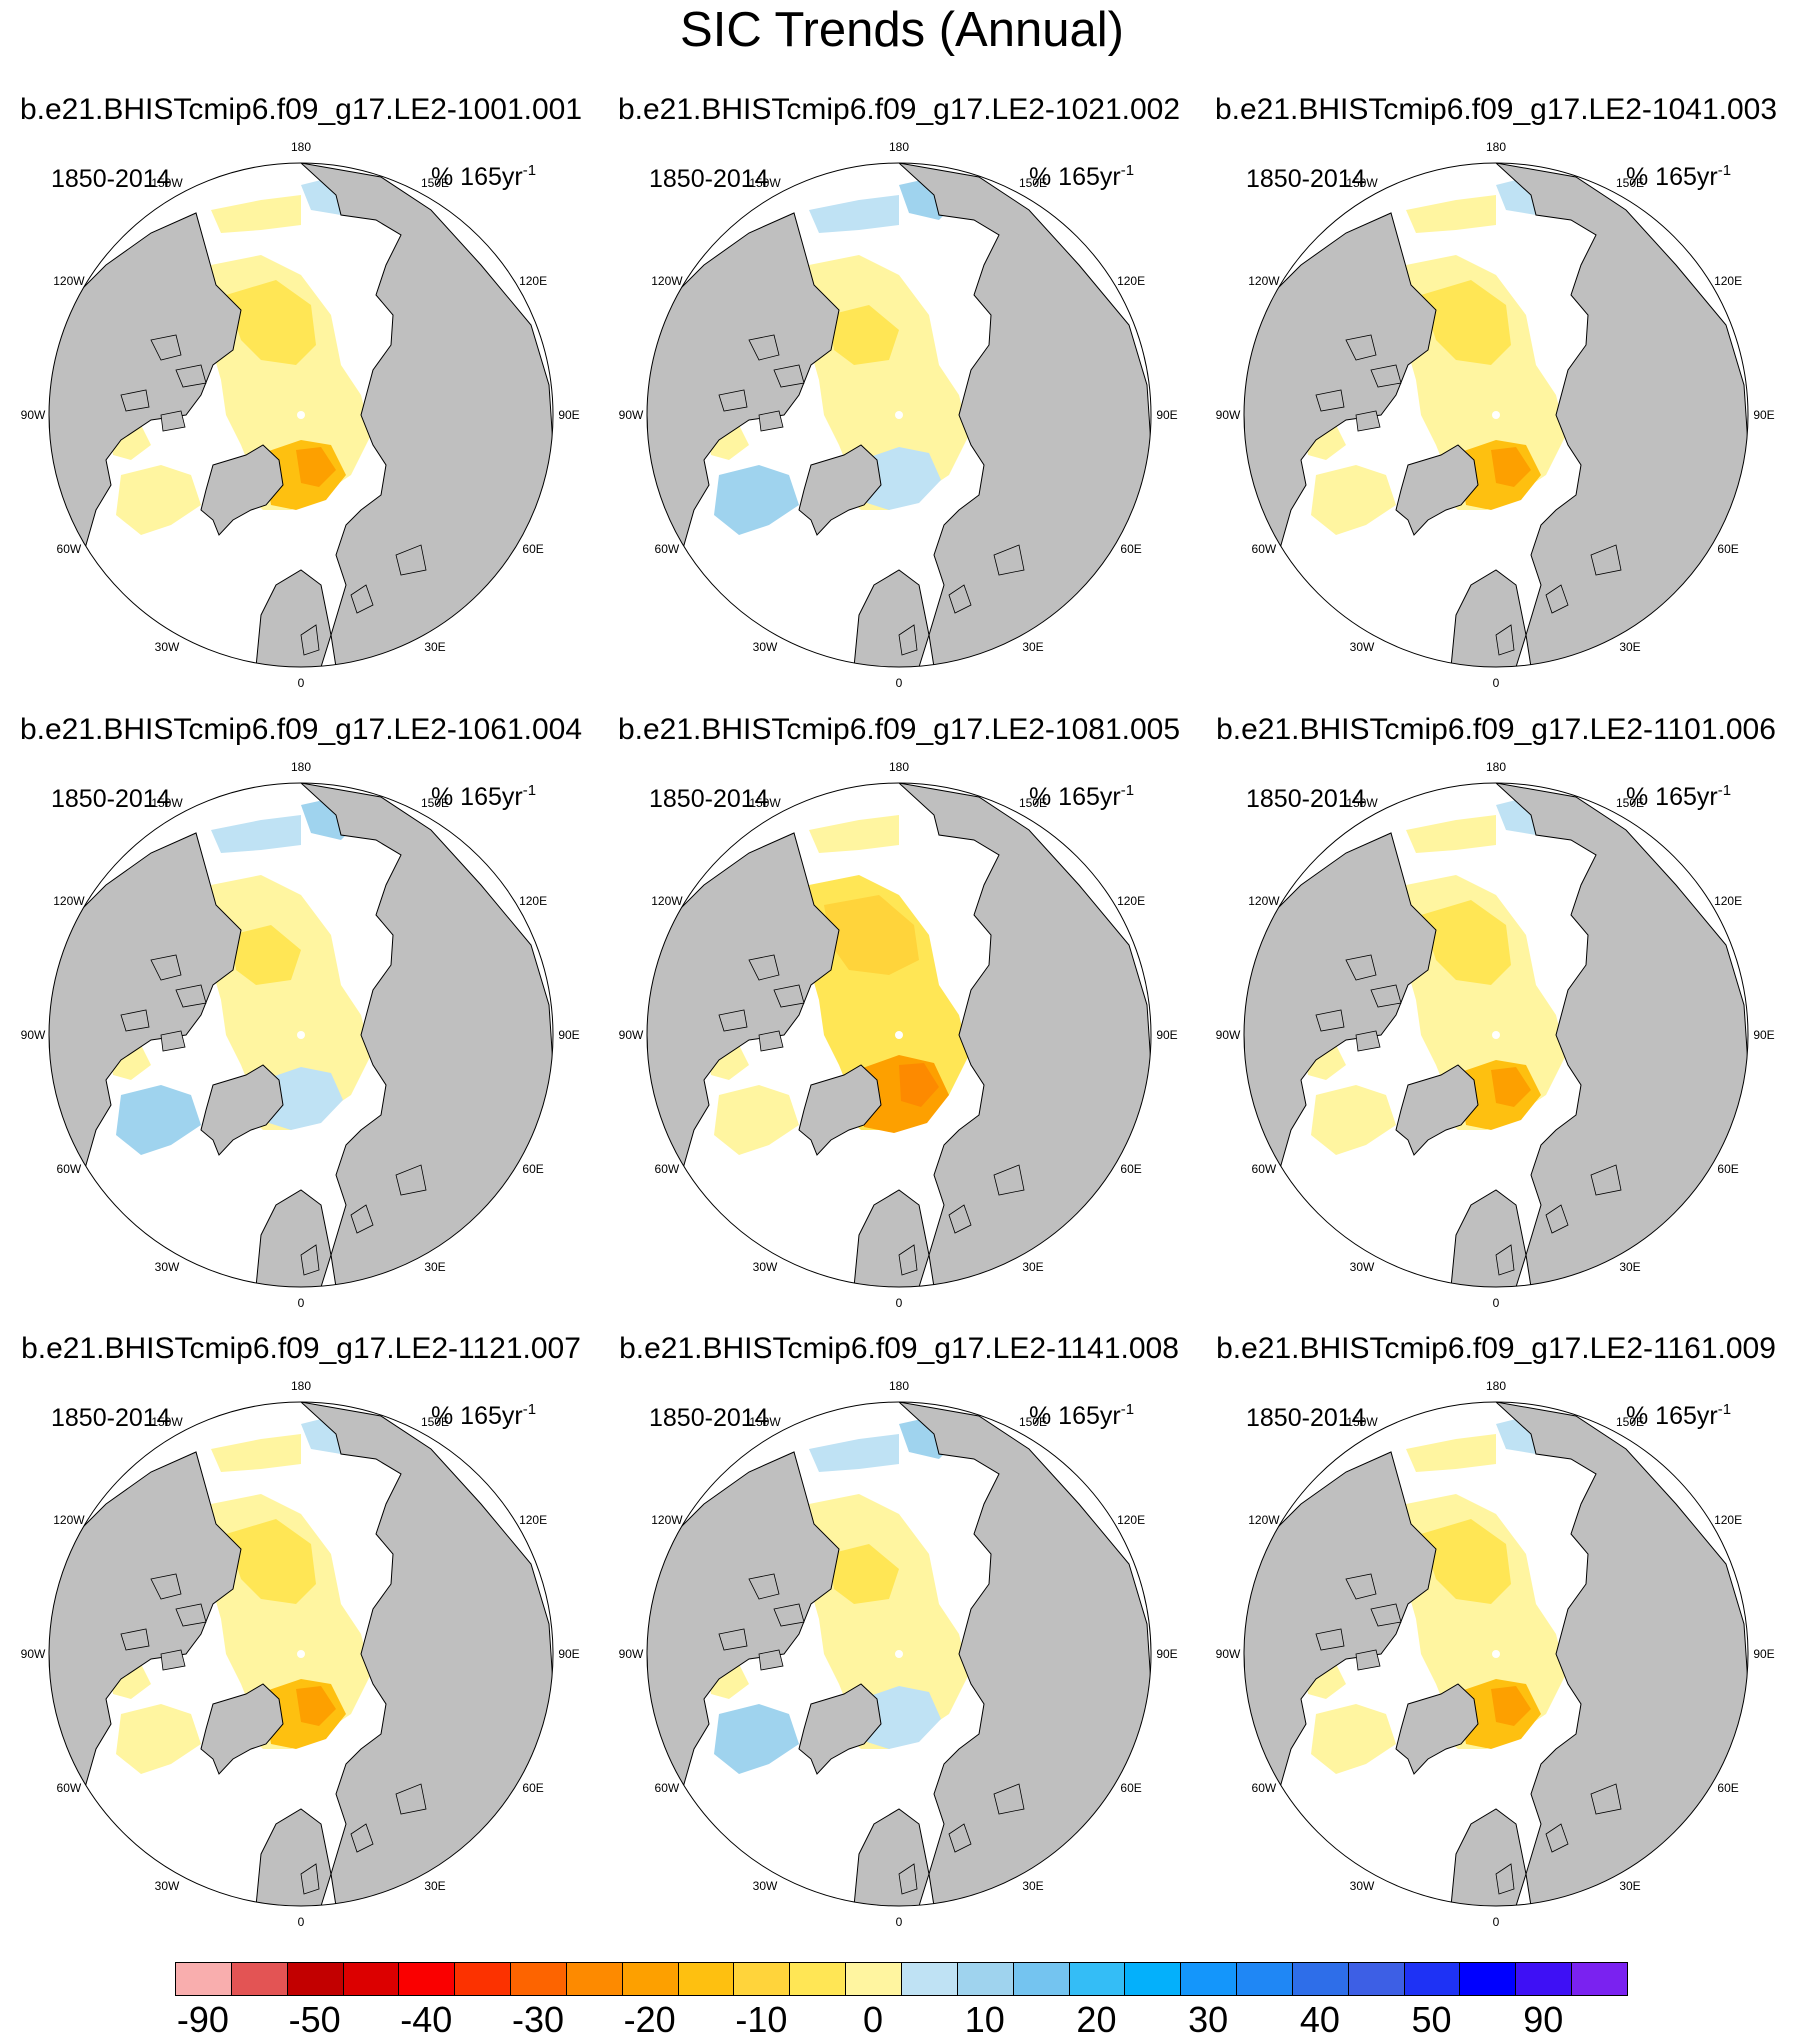 The image size is (1804, 2043). What do you see at coordinates (301, 109) in the screenshot?
I see `panel-title: b.e21.BHISTcmip6.f09_g17.LE2-1001.001` at bounding box center [301, 109].